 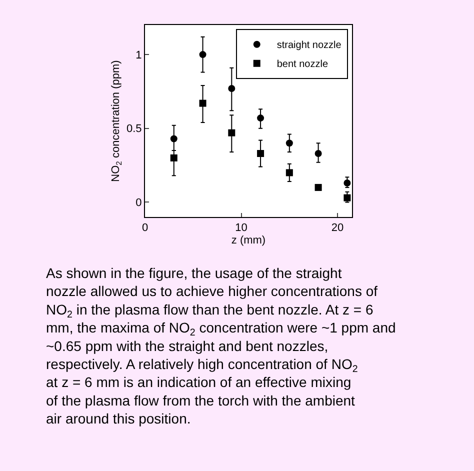 What do you see at coordinates (241, 228) in the screenshot?
I see `x-tick-label: 10` at bounding box center [241, 228].